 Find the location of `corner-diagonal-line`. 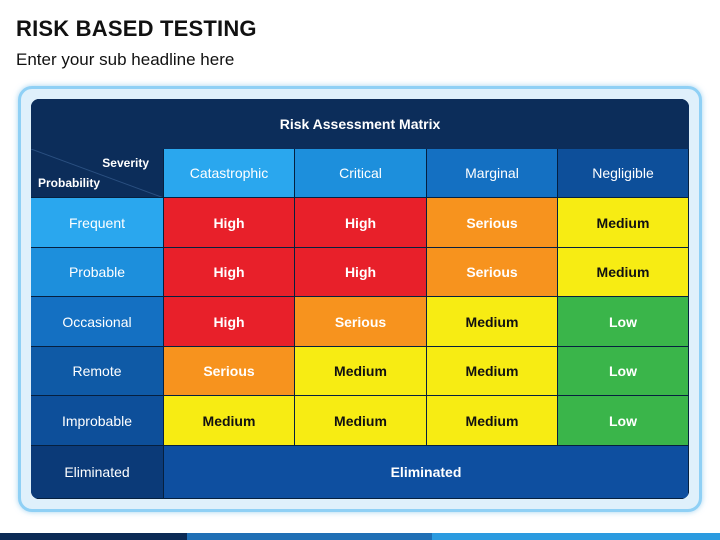

corner-diagonal-line is located at coordinates (97, 173).